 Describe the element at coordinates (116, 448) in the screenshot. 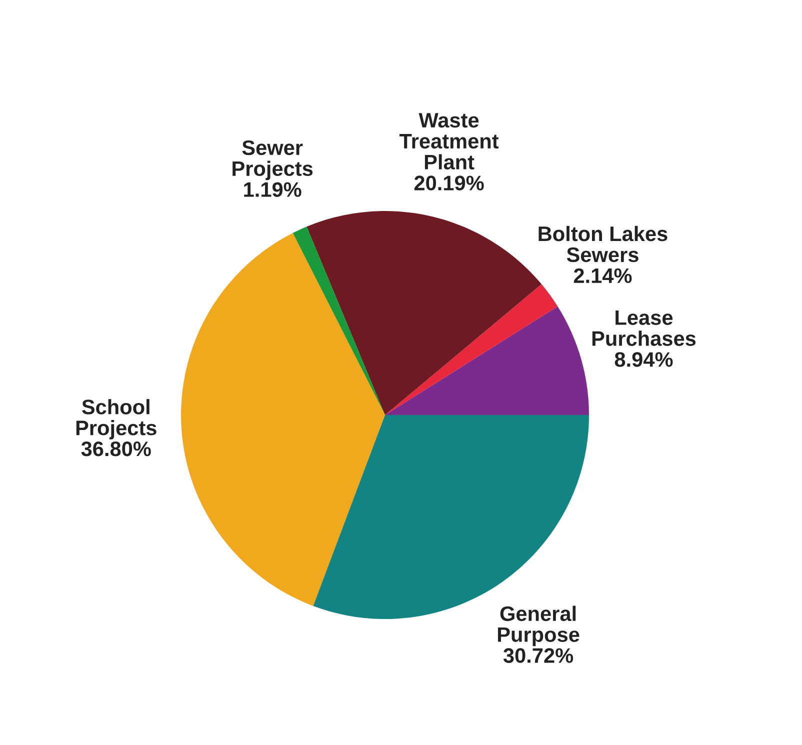

I see `data-label: 36.80%` at that location.